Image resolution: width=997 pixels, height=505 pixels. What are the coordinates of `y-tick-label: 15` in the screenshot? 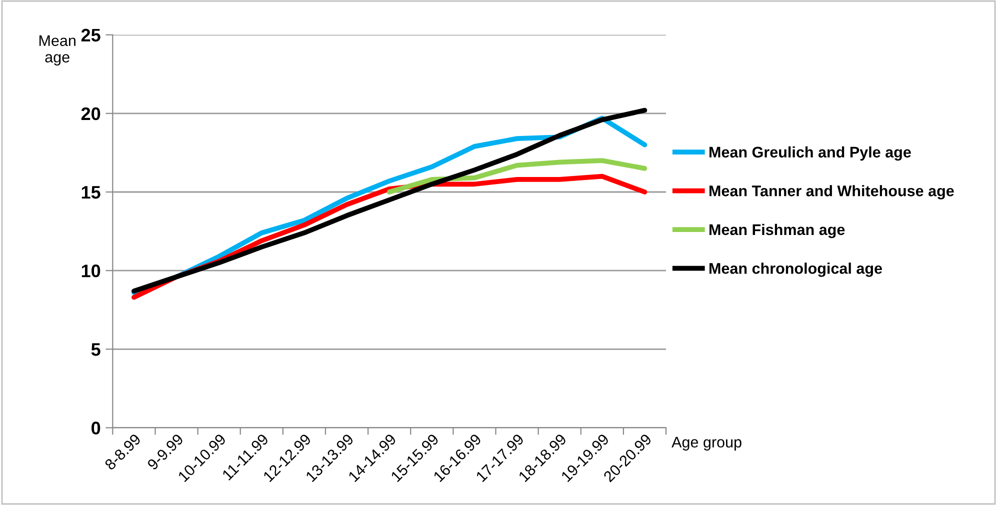 It's located at (91, 192).